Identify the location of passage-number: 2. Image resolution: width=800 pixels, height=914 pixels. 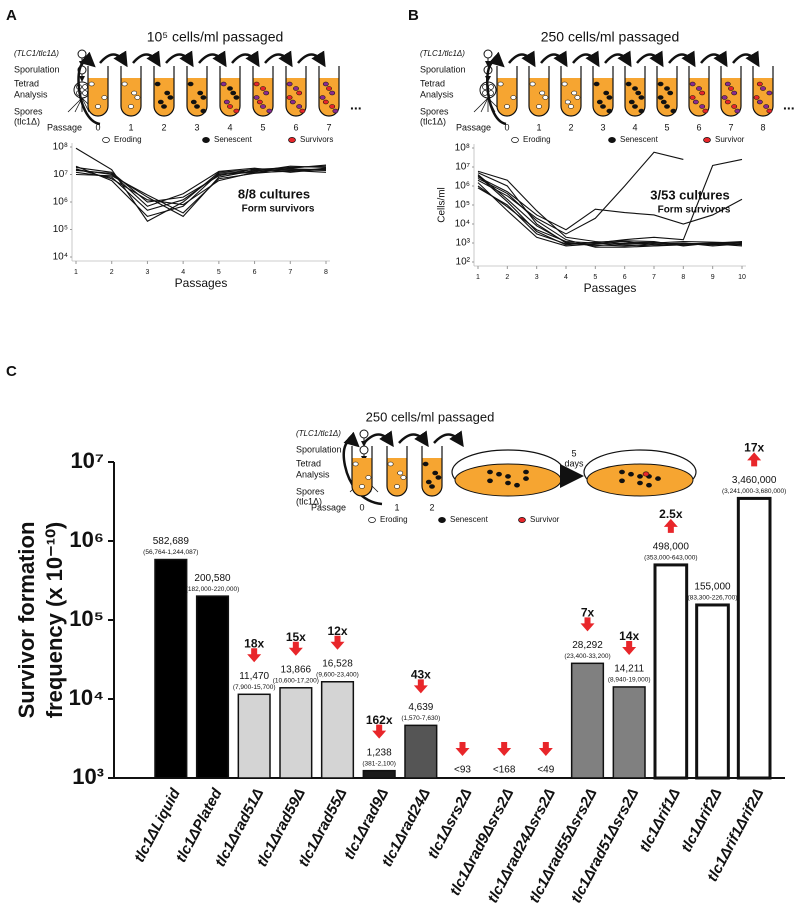
(163, 127).